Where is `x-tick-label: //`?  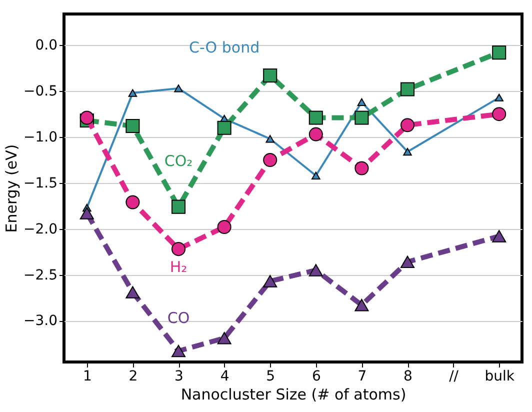 x-tick-label: // is located at coordinates (454, 376).